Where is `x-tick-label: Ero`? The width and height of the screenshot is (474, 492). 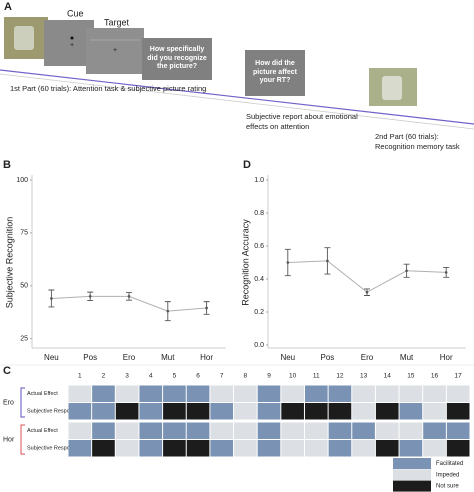
x-tick-label: Ero is located at coordinates (129, 357).